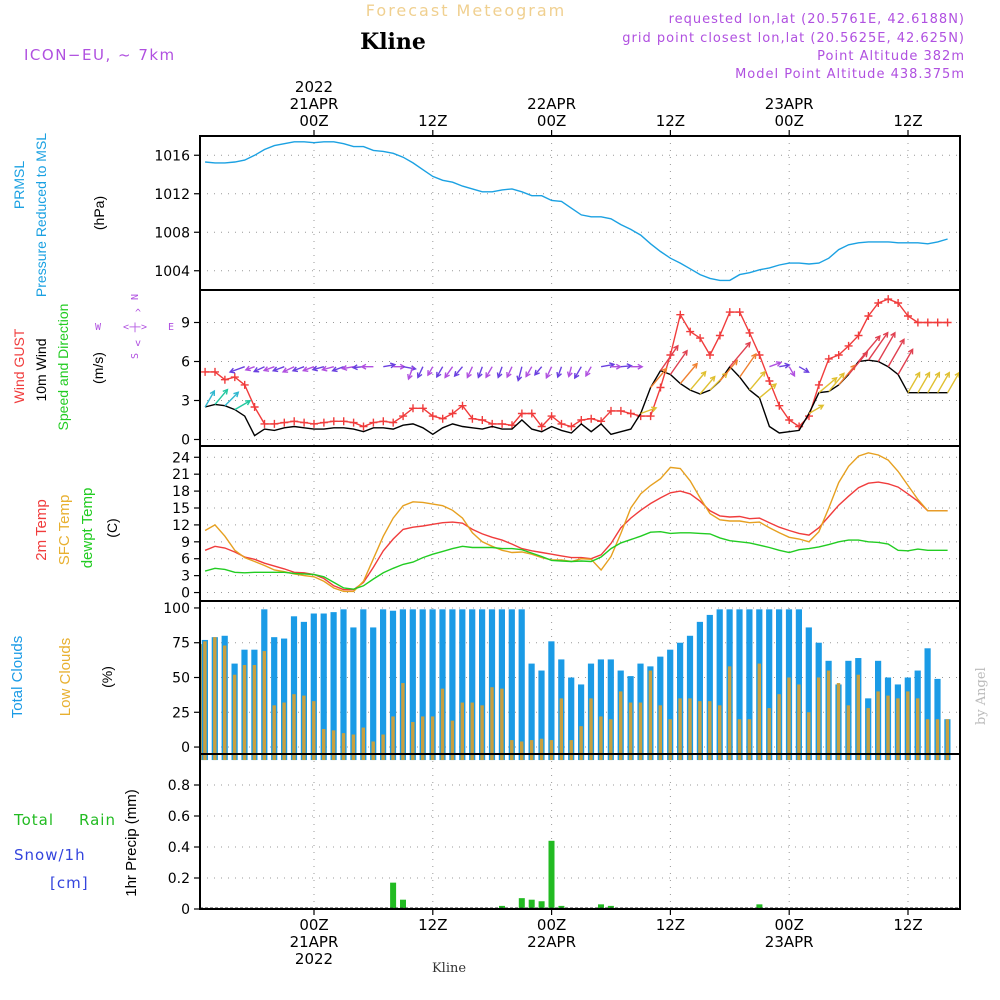  What do you see at coordinates (107, 677) in the screenshot?
I see `label-percent: (%)` at bounding box center [107, 677].